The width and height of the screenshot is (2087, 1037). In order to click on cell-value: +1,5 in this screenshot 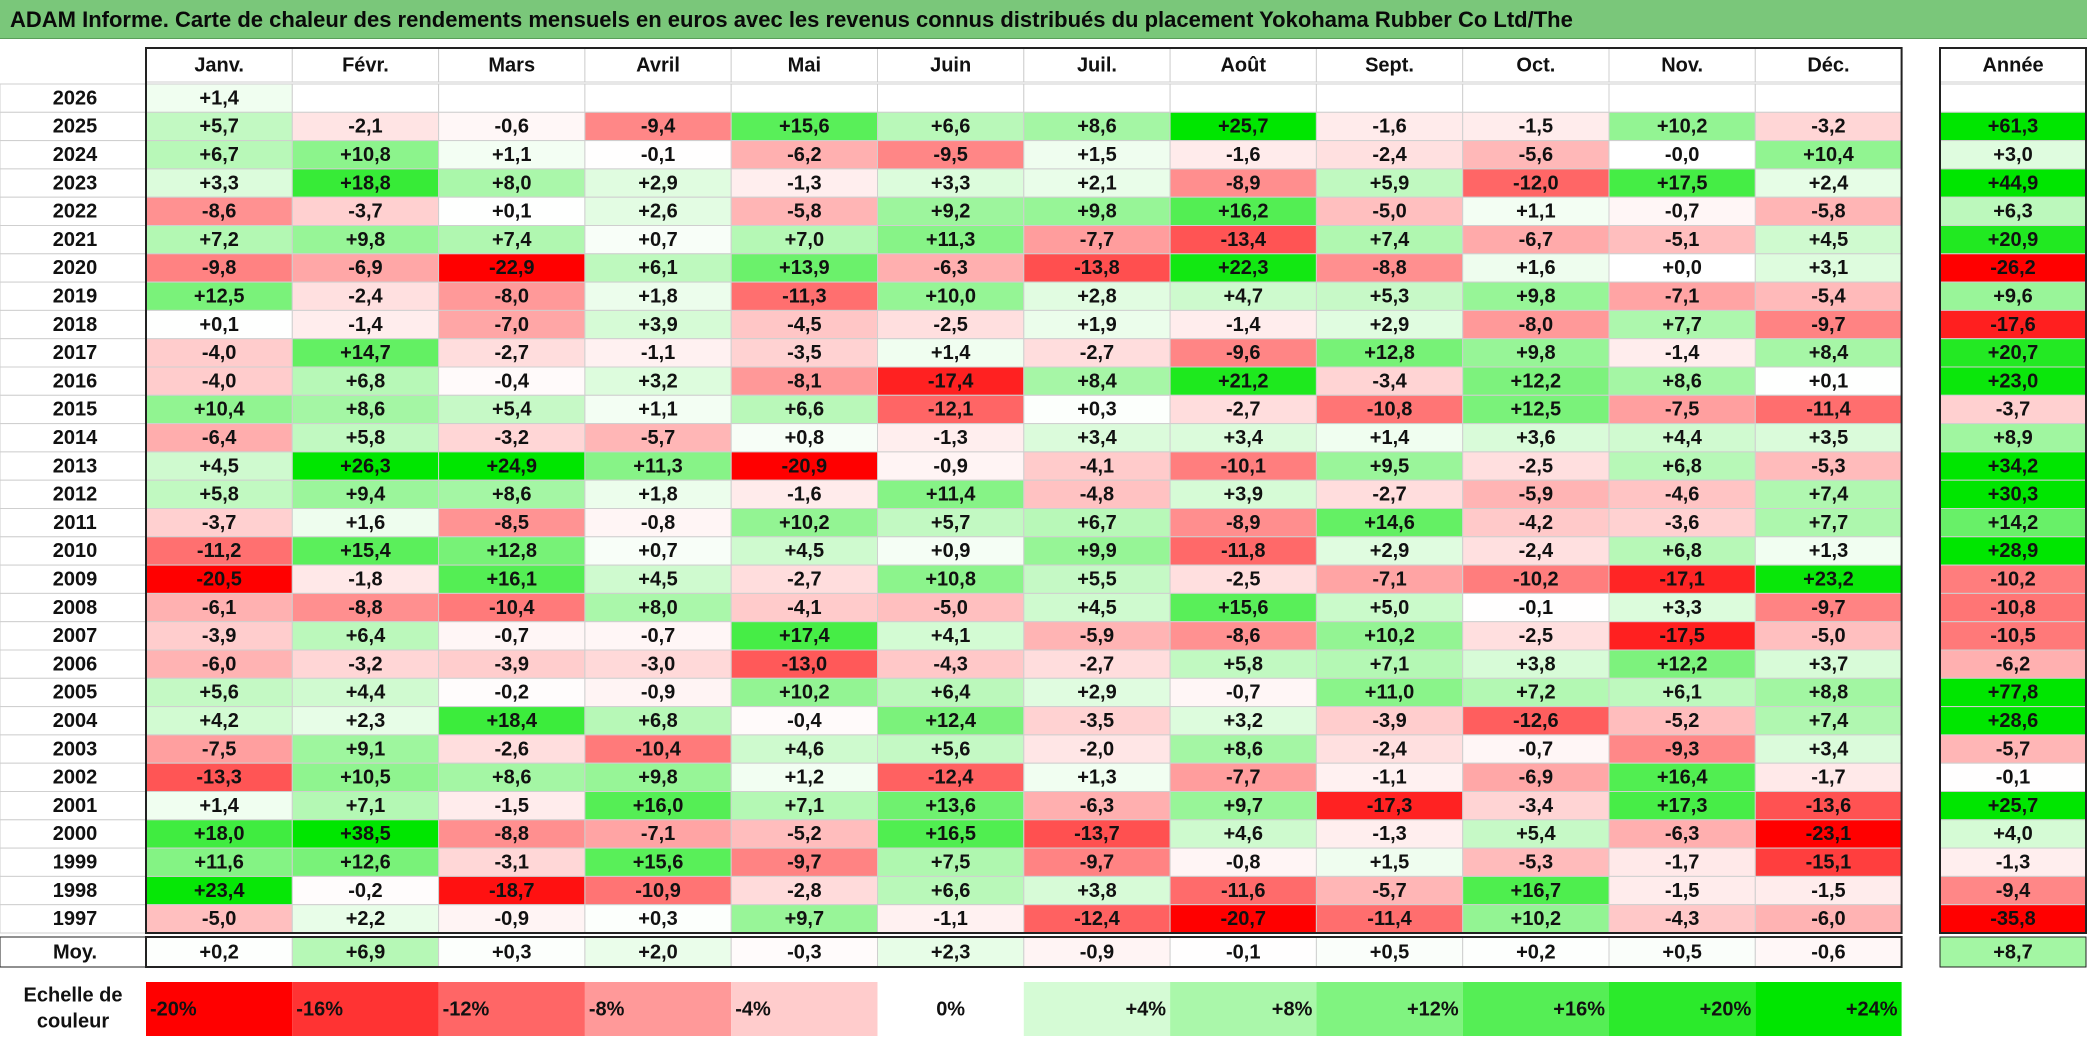, I will do `click(1389, 863)`.